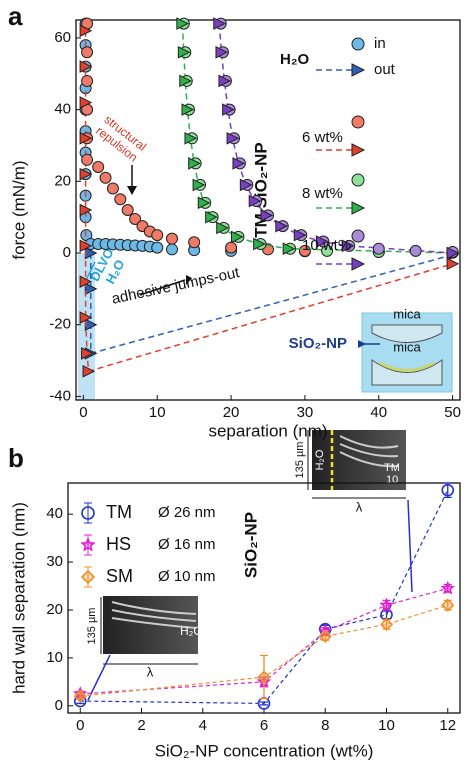  What do you see at coordinates (54, 657) in the screenshot?
I see `y-tick-label: 10` at bounding box center [54, 657].